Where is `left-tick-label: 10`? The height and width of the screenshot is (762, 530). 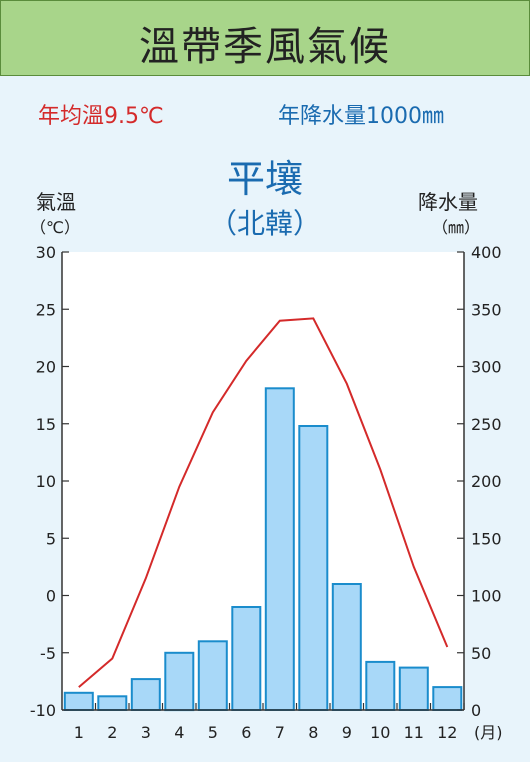 left-tick-label: 10 is located at coordinates (46, 481).